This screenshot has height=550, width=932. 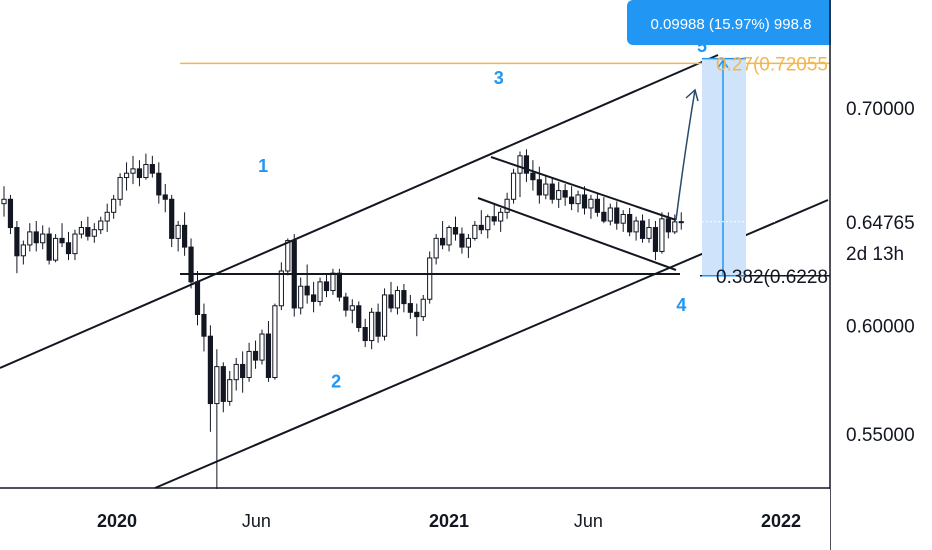 What do you see at coordinates (583, 188) in the screenshot?
I see `wave4-upper-line` at bounding box center [583, 188].